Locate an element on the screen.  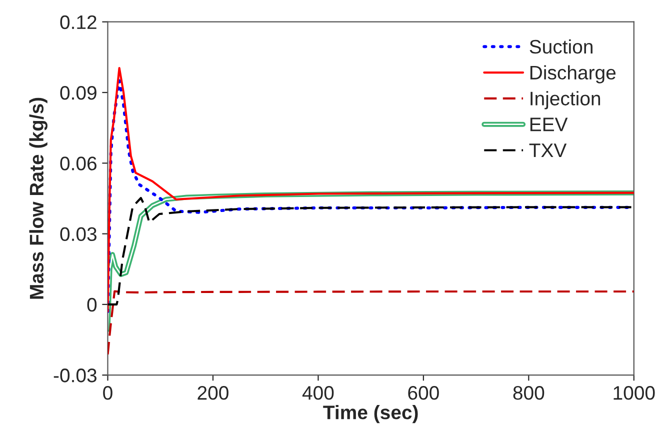
y-tick-label: 0 is located at coordinates (92, 305).